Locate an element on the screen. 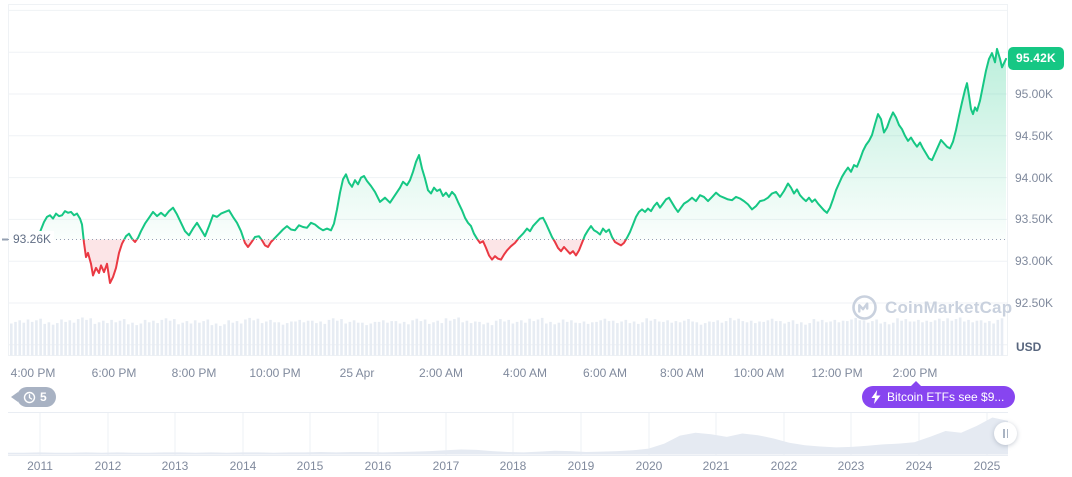 Image resolution: width=1072 pixels, height=477 pixels. x-axis-tick-label: 4:00 PM is located at coordinates (33, 373).